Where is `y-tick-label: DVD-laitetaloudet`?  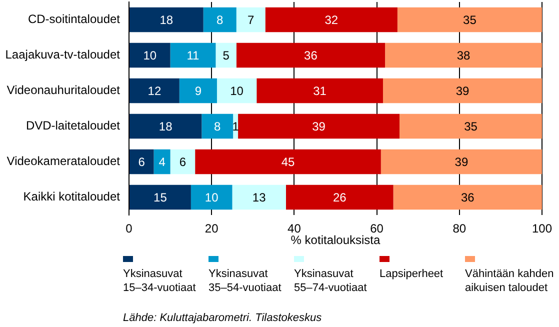 y-tick-label: DVD-laitetaloudet is located at coordinates (73, 125).